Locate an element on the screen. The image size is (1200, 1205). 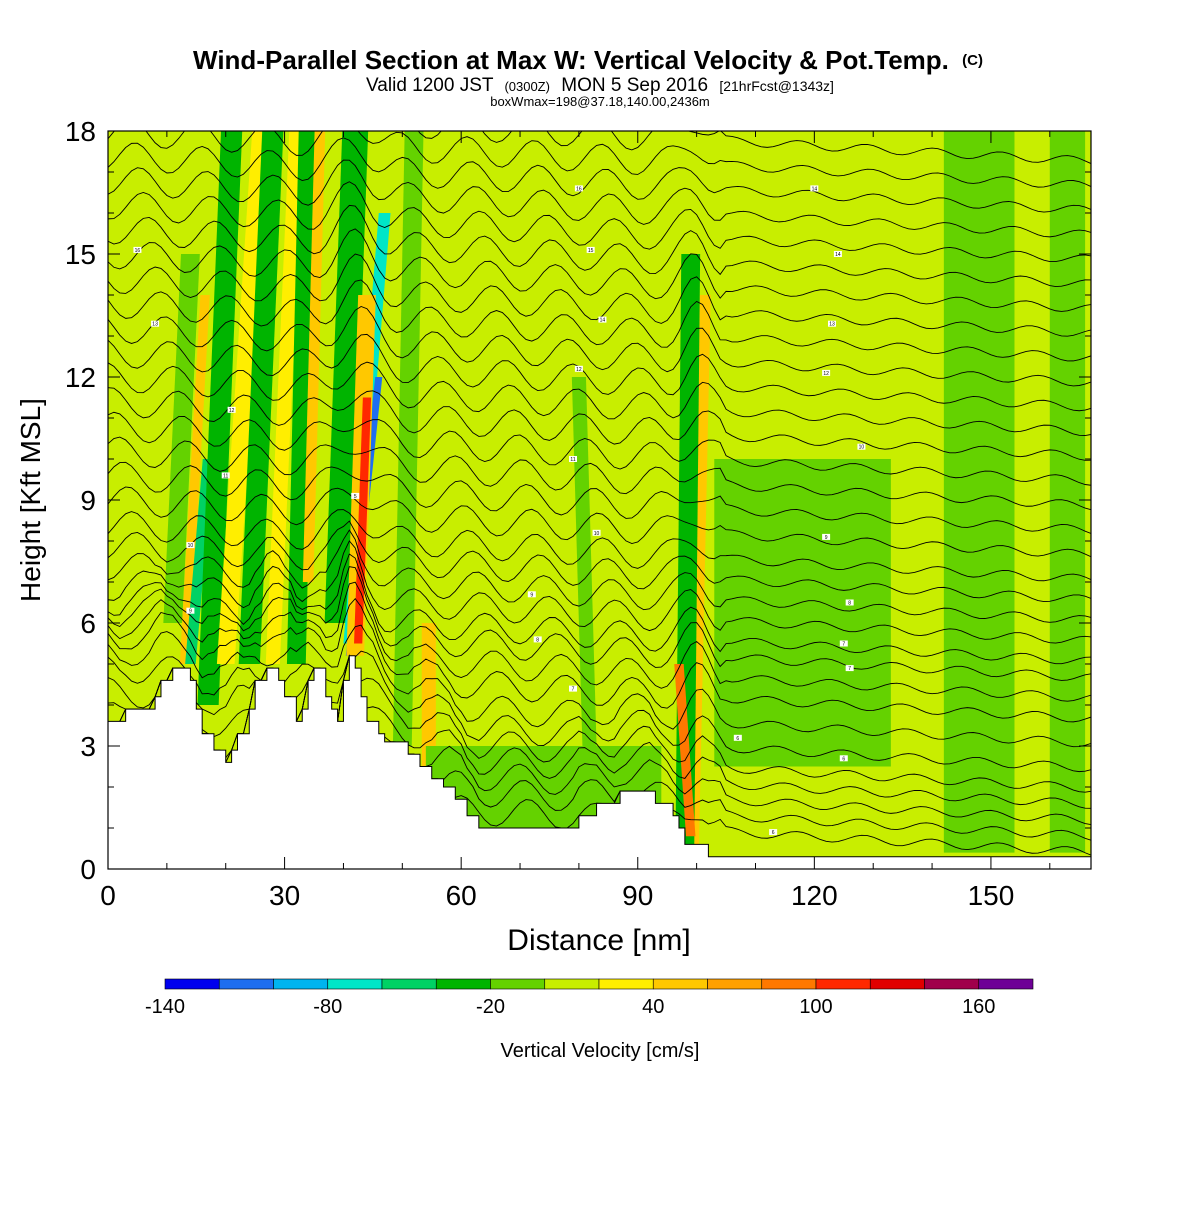
contour-label: 5 is located at coordinates (355, 496).